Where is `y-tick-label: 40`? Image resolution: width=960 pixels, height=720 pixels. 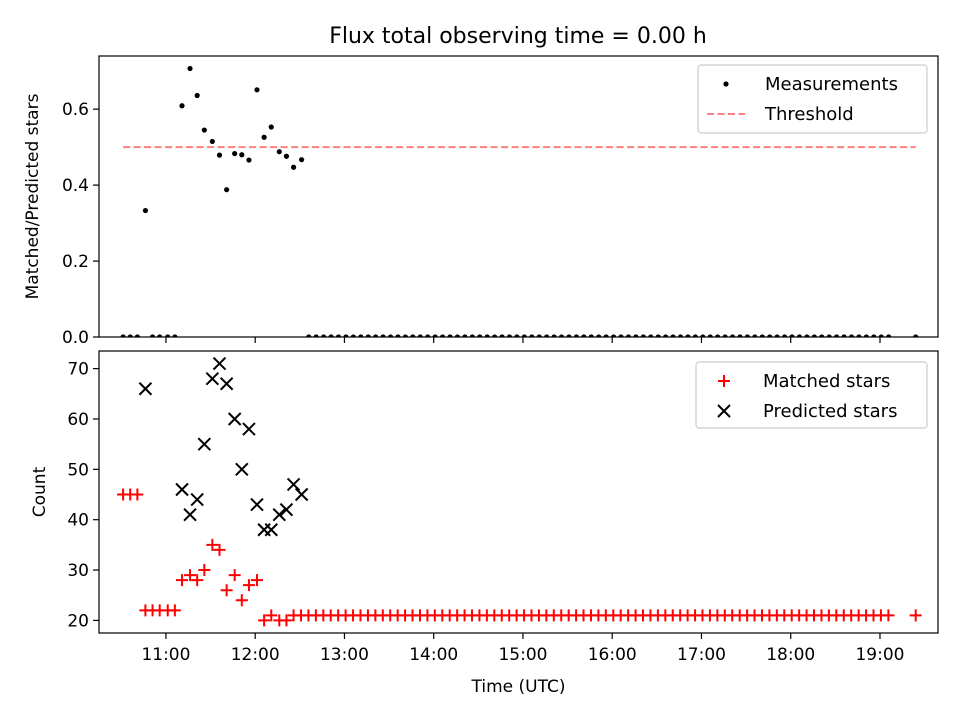
y-tick-label: 40 is located at coordinates (78, 521).